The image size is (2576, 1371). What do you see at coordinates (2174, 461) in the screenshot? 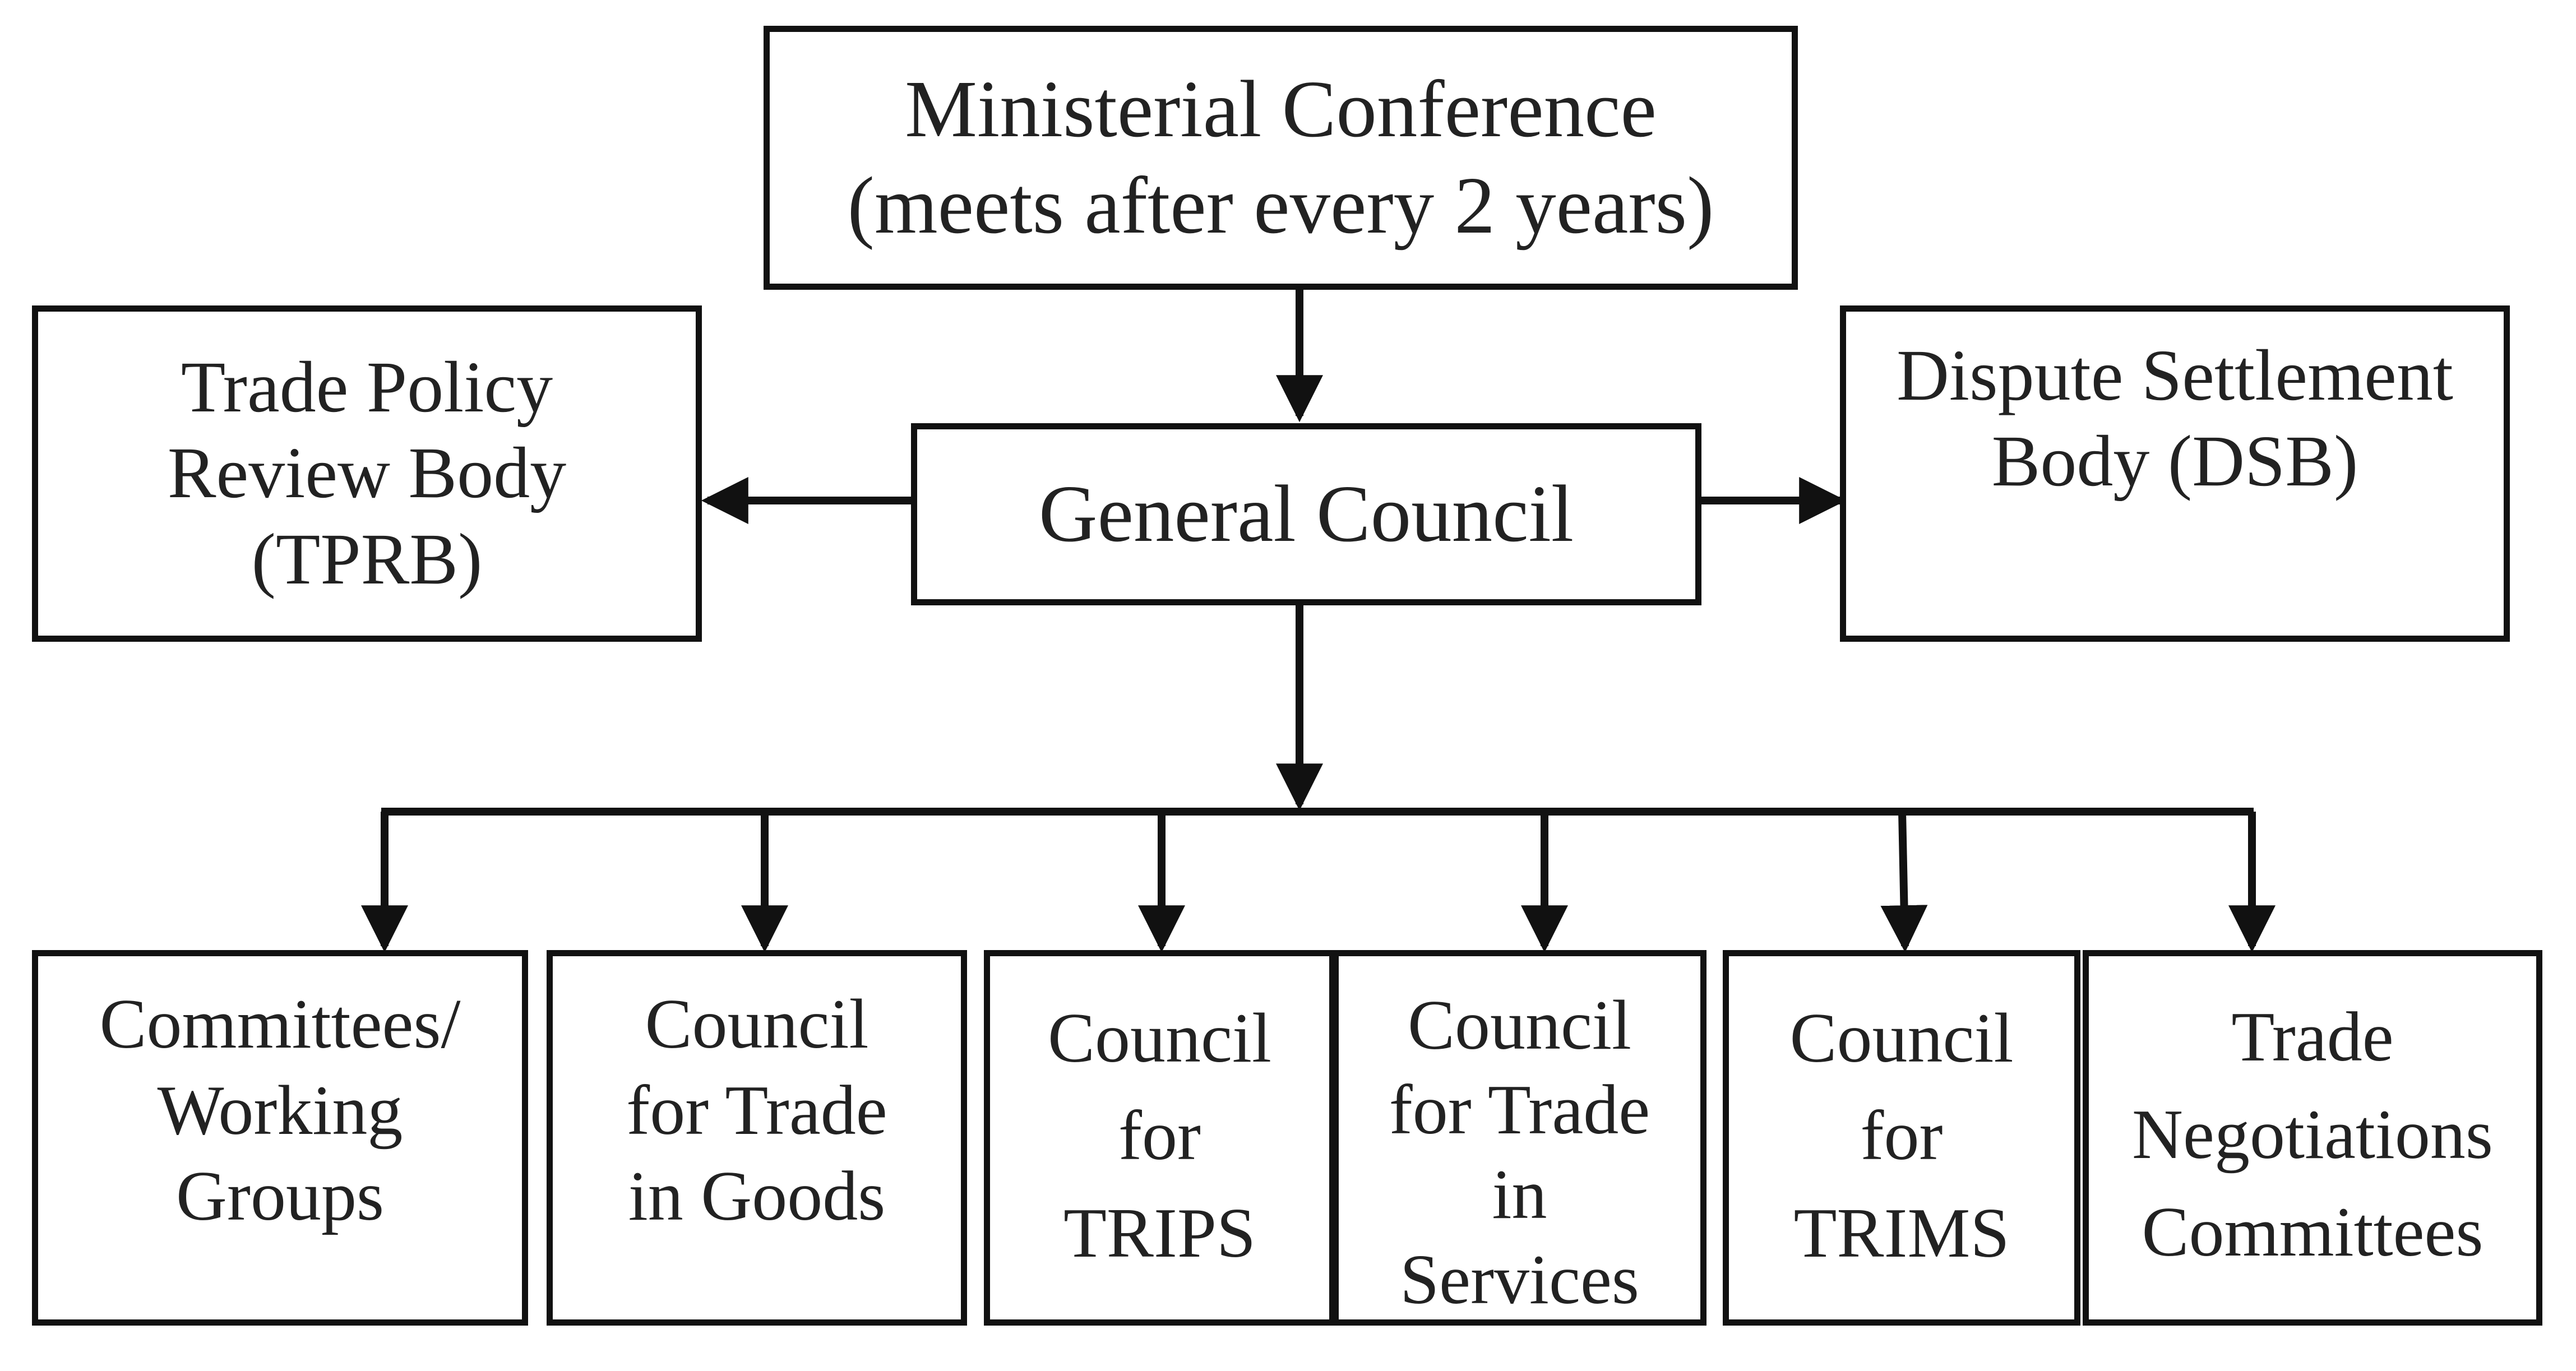
I see `dsb-line-2: Body (DSB)` at bounding box center [2174, 461].